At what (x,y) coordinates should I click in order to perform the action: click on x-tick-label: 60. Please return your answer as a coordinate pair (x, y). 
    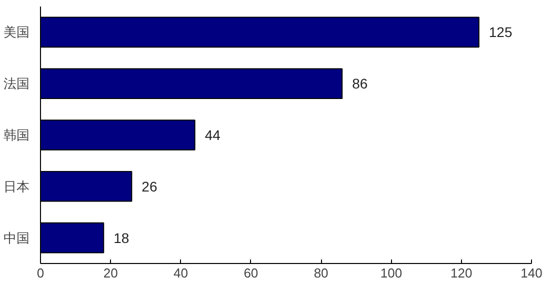
    Looking at the image, I should click on (251, 273).